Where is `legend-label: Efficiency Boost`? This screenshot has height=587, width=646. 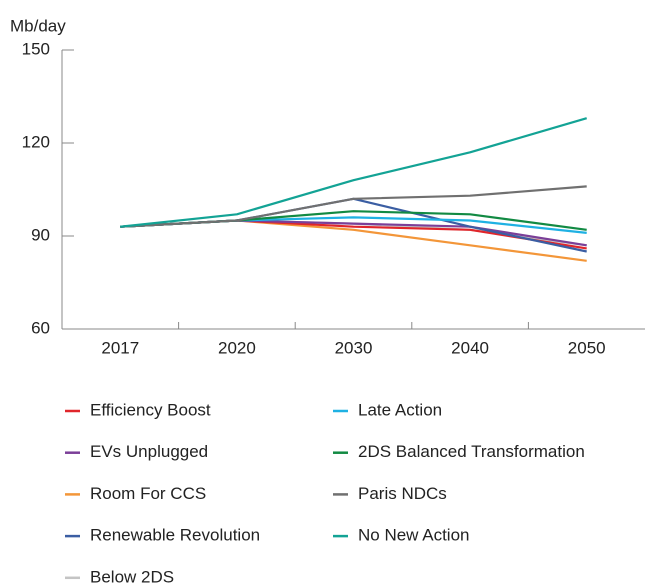
legend-label: Efficiency Boost is located at coordinates (150, 409).